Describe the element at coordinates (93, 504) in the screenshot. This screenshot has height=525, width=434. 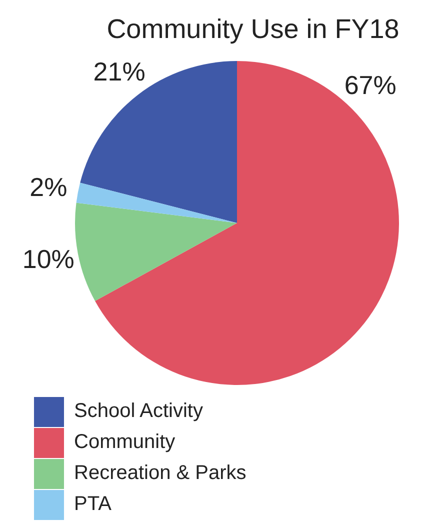
I see `legend-label: PTA` at that location.